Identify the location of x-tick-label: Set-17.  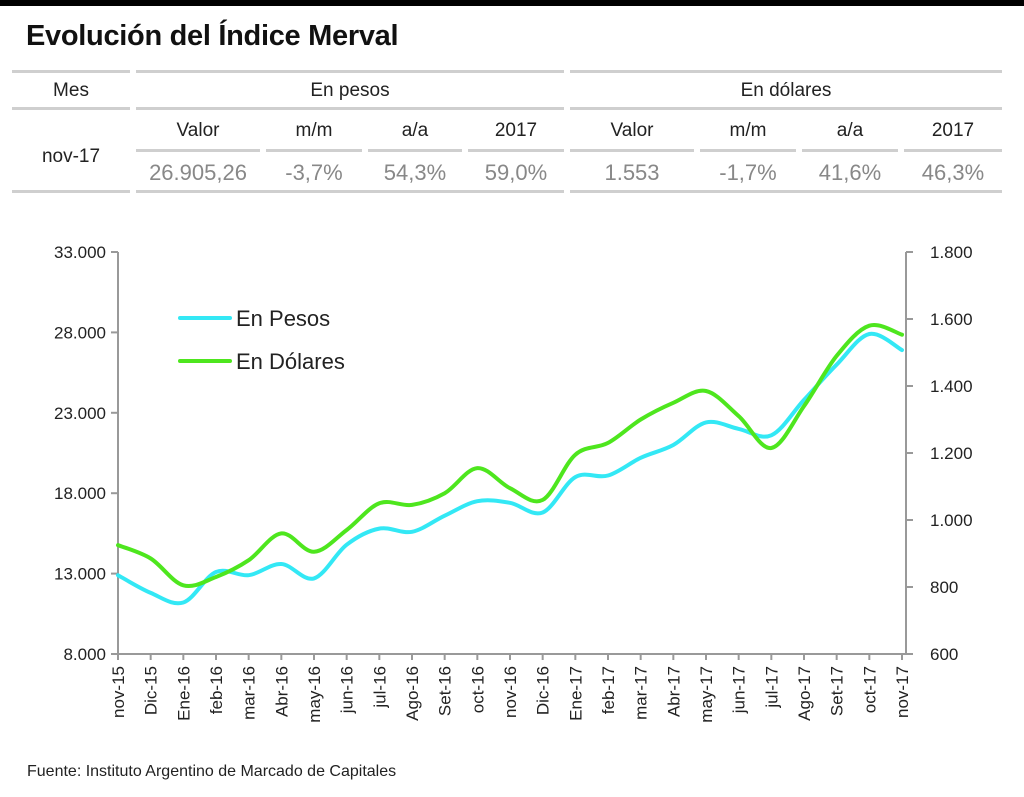
(837, 691).